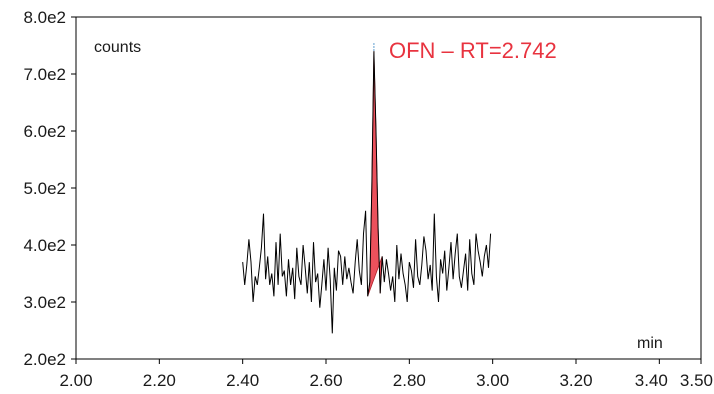 This screenshot has height=394, width=714. I want to click on x-tick-label: 2.80, so click(409, 380).